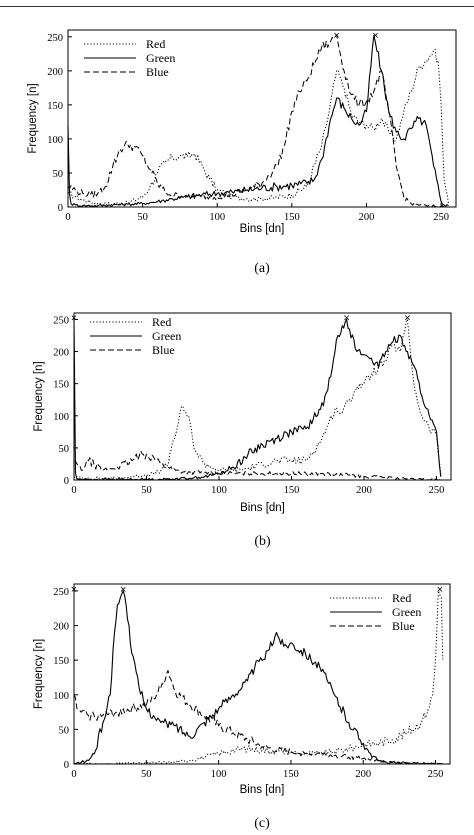  Describe the element at coordinates (262, 823) in the screenshot. I see `chart-caption: (c)` at that location.